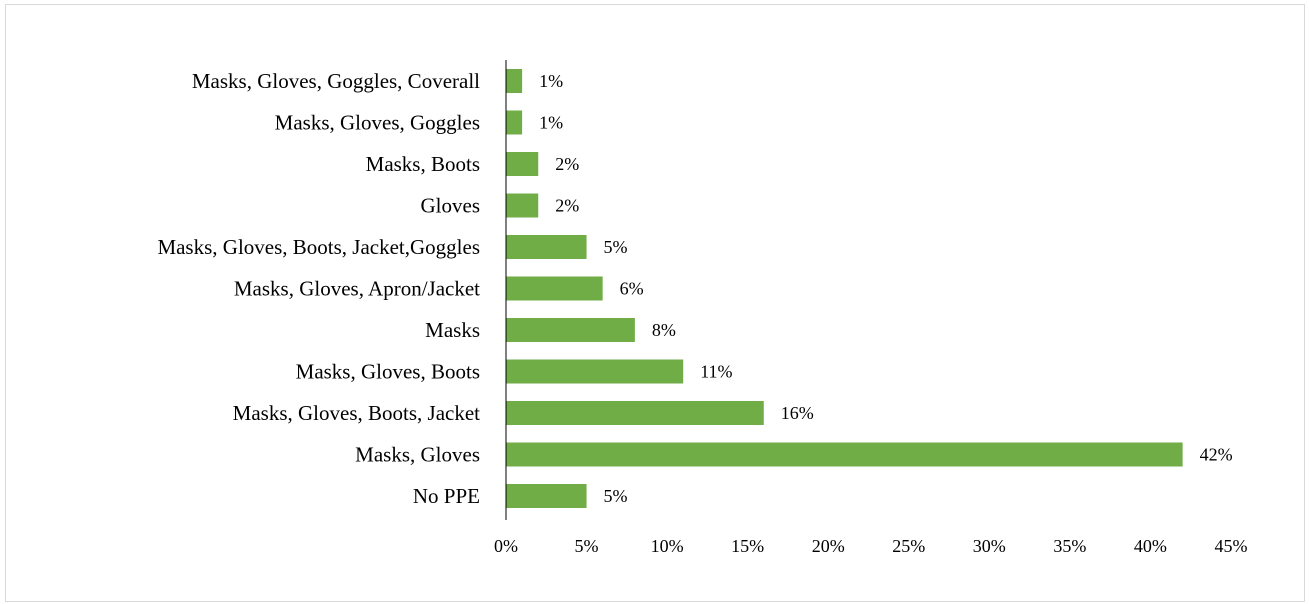 The width and height of the screenshot is (1309, 604). I want to click on data-label: 42%, so click(1216, 455).